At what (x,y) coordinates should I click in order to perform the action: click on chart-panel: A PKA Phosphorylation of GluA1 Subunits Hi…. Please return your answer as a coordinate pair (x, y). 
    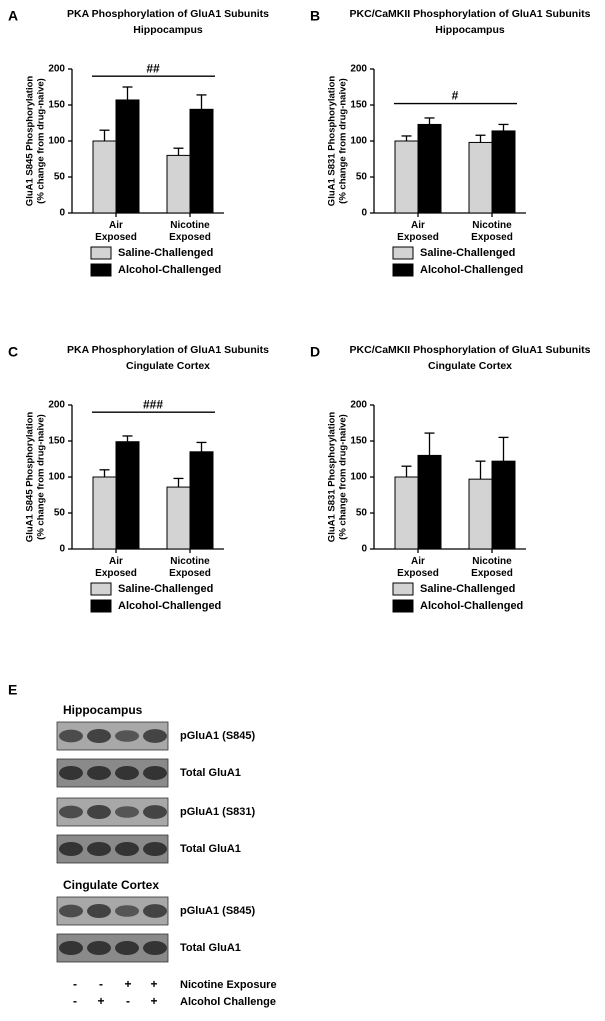
    Looking at the image, I should click on (150, 150).